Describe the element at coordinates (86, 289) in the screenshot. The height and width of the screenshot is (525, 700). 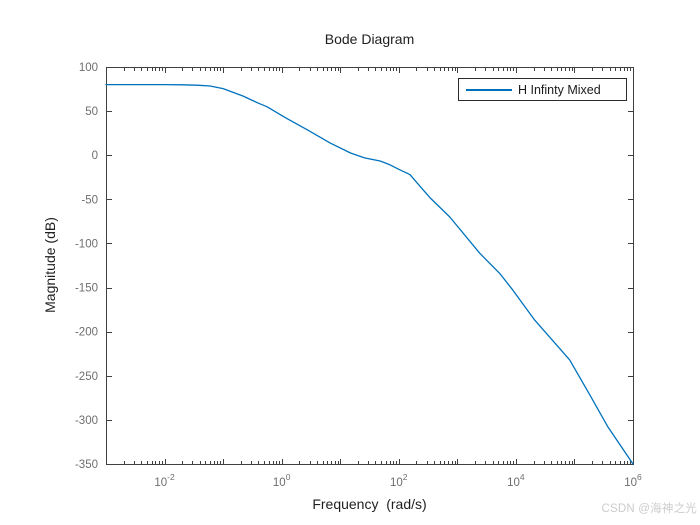
I see `y-tick-label: -150` at that location.